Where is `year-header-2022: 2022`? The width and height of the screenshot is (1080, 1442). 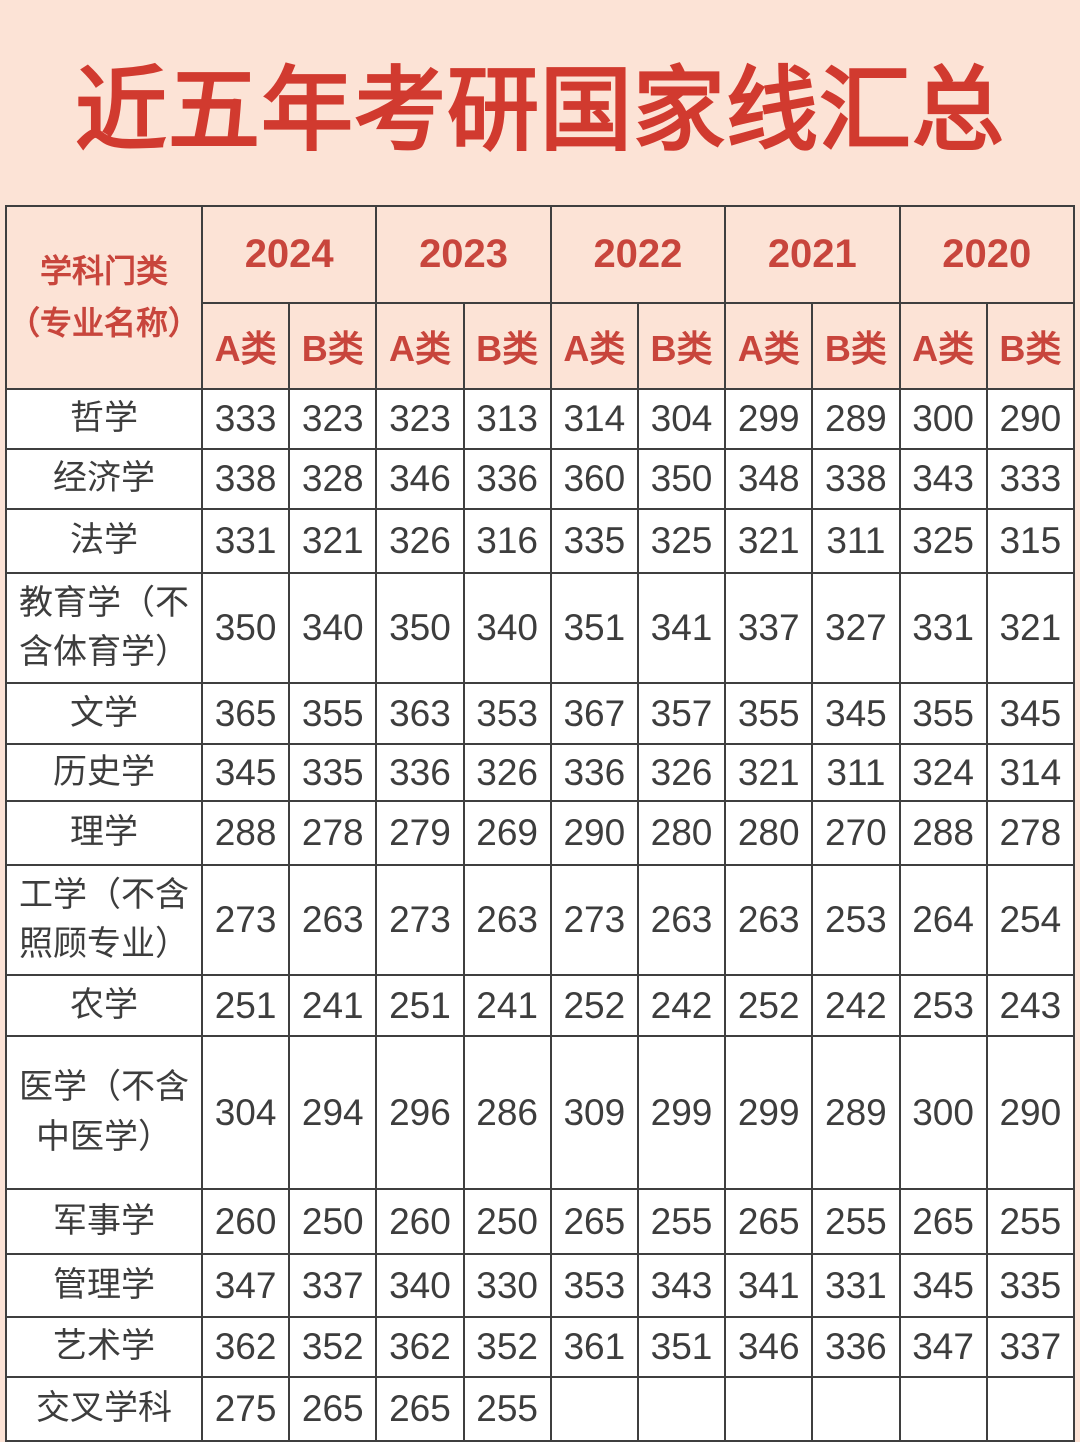 year-header-2022: 2022 is located at coordinates (638, 254).